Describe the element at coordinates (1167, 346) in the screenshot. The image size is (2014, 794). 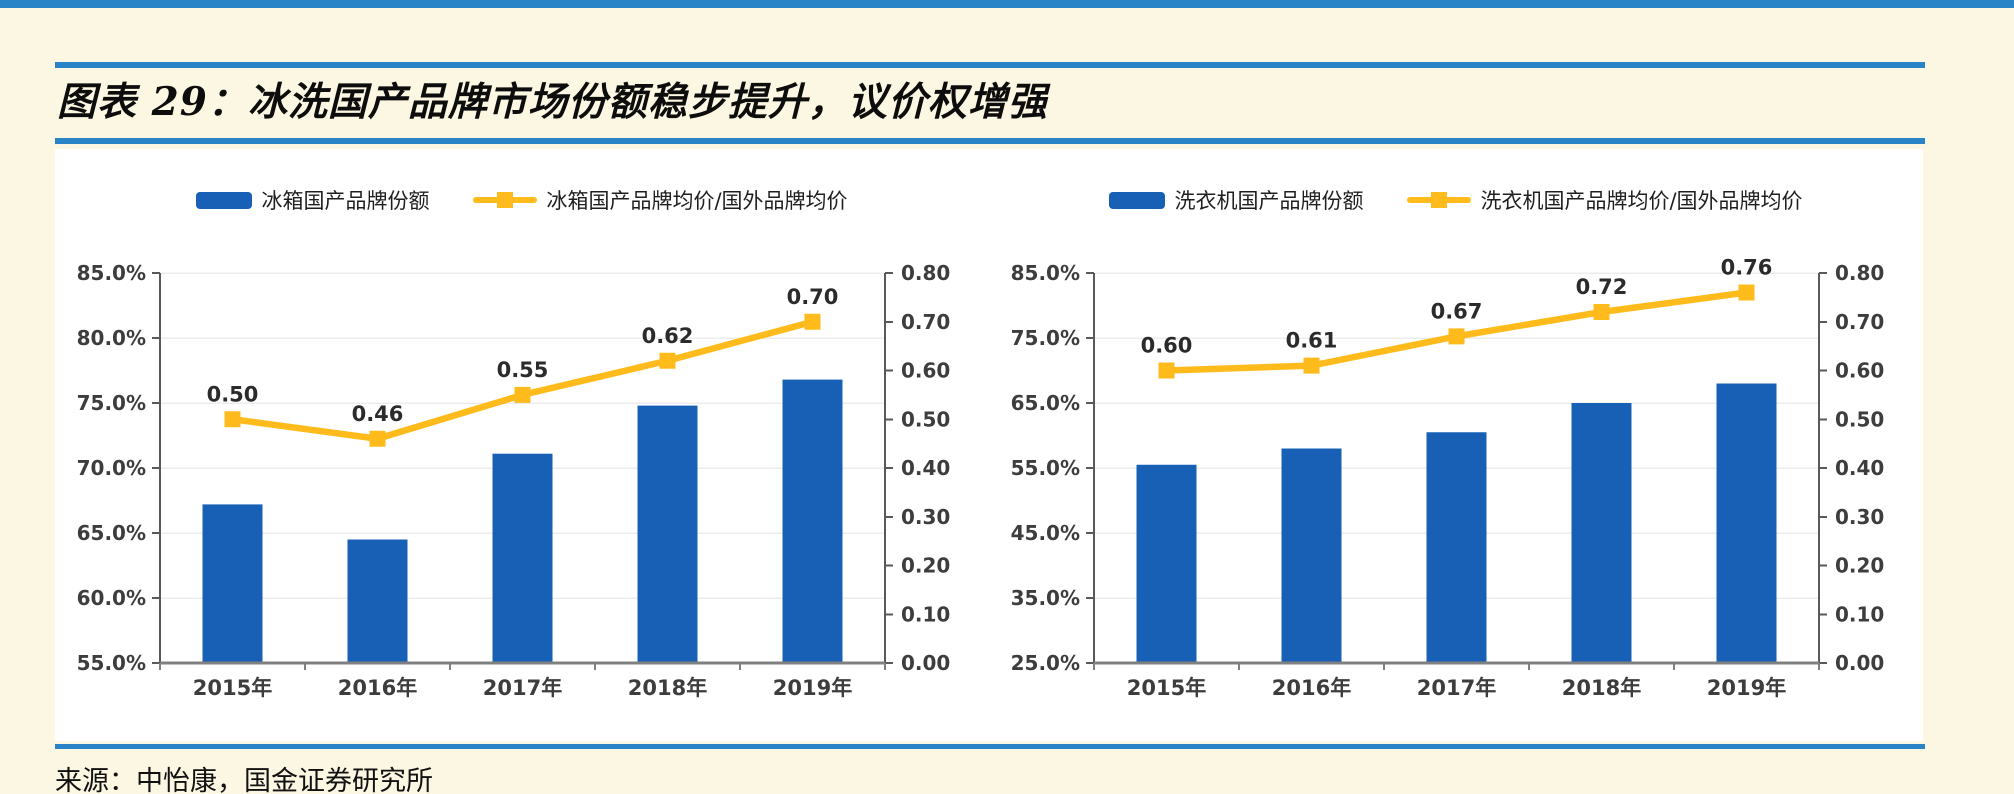
I see `point-label: 0.60` at that location.